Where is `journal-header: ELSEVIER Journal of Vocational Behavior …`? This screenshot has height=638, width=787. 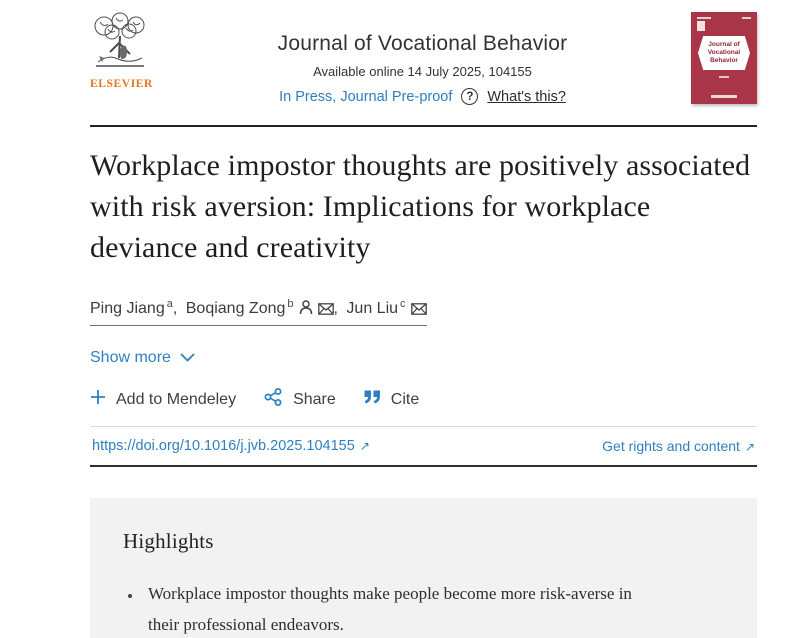 journal-header: ELSEVIER Journal of Vocational Behavior … is located at coordinates (423, 58).